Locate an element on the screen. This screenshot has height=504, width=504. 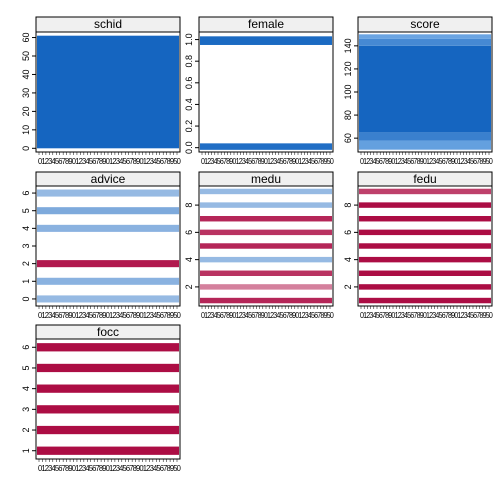
y-tick-label: 20 is located at coordinates (26, 111).